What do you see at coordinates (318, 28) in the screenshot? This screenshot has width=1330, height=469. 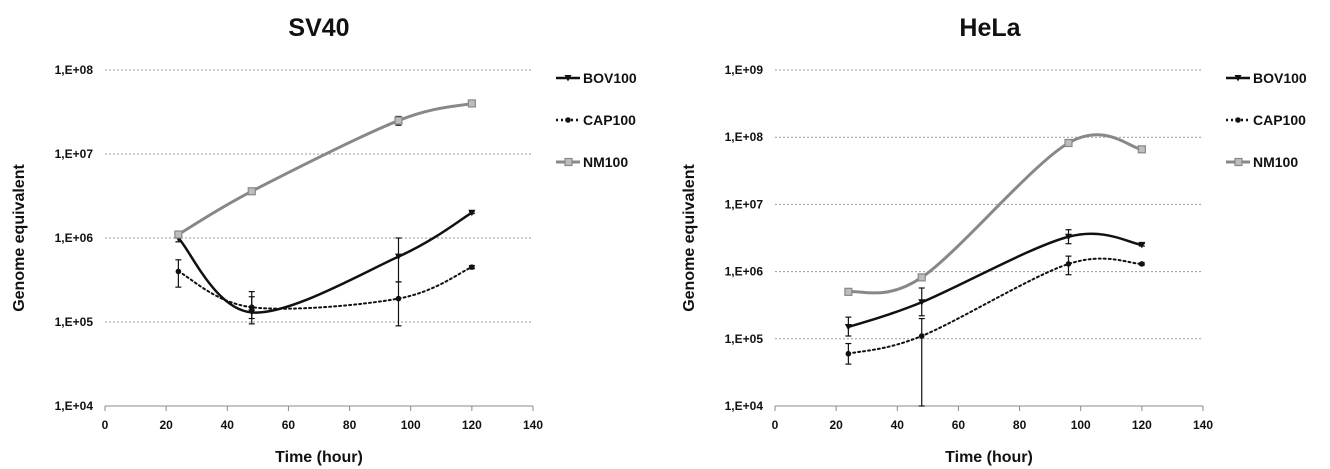 I see `chart-title: SV40` at bounding box center [318, 28].